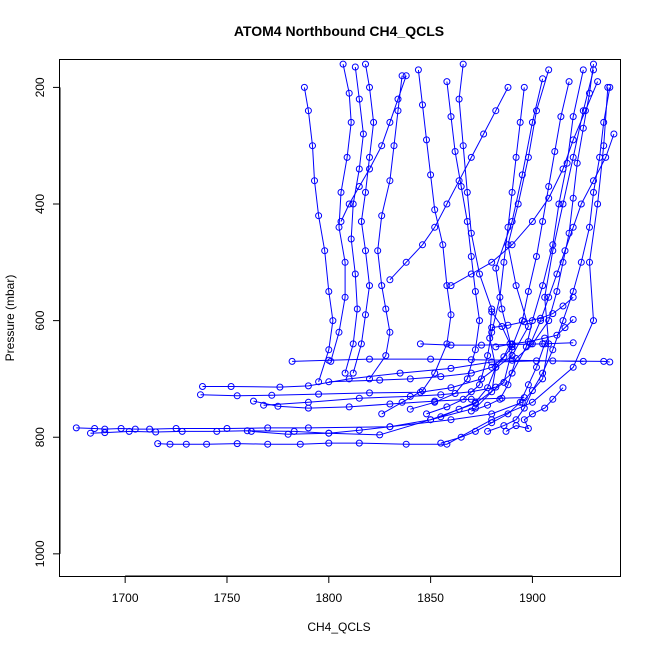  Describe the element at coordinates (328, 598) in the screenshot. I see `x-tick-label: 1800` at that location.